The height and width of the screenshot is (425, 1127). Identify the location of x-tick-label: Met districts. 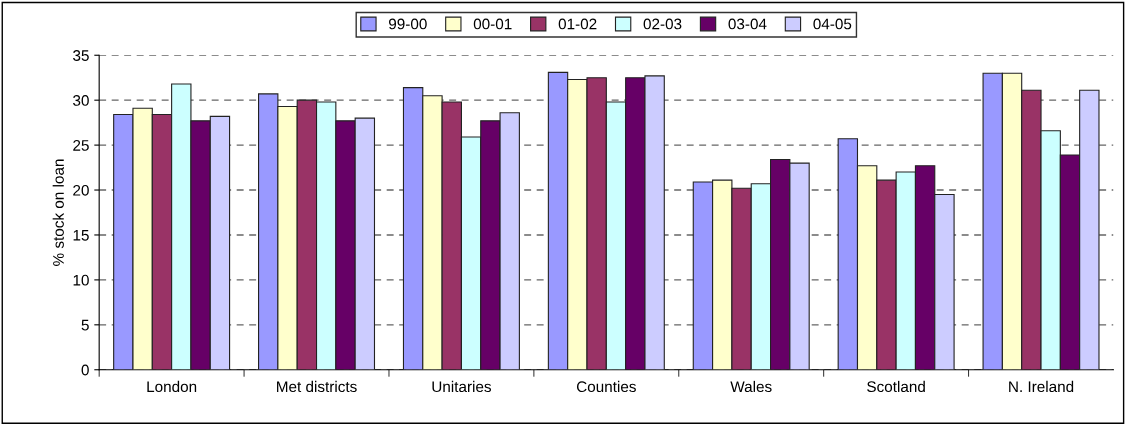
(317, 386).